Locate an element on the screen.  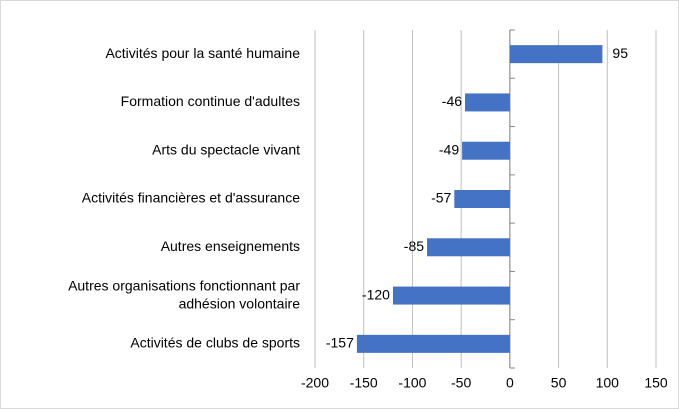
x-tick-label: 150 is located at coordinates (656, 383).